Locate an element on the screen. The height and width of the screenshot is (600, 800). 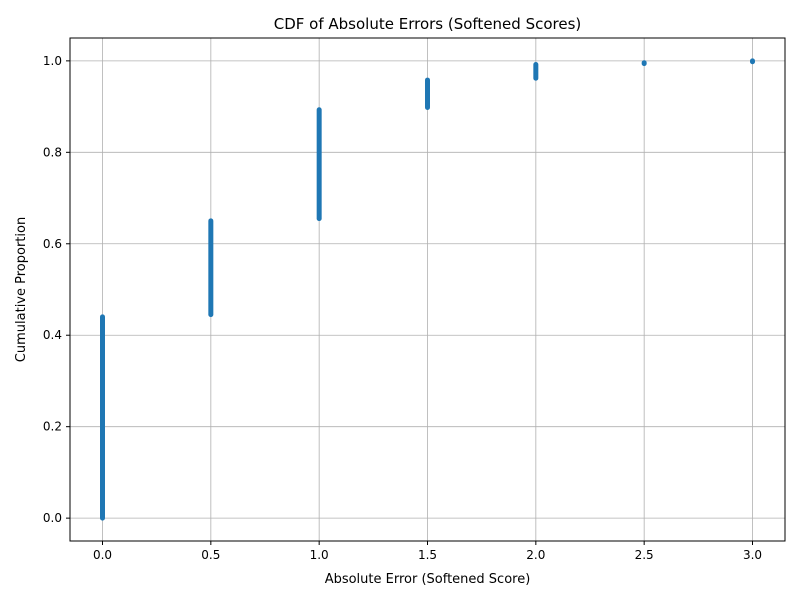
y-tick-label: 0.4 is located at coordinates (52, 335).